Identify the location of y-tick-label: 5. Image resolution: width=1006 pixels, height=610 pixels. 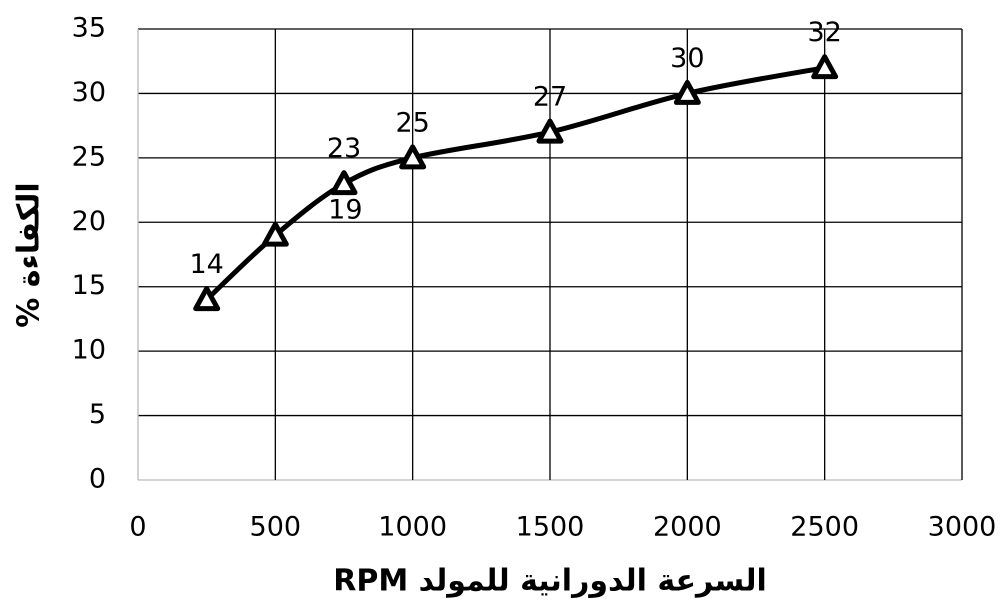
(97, 414).